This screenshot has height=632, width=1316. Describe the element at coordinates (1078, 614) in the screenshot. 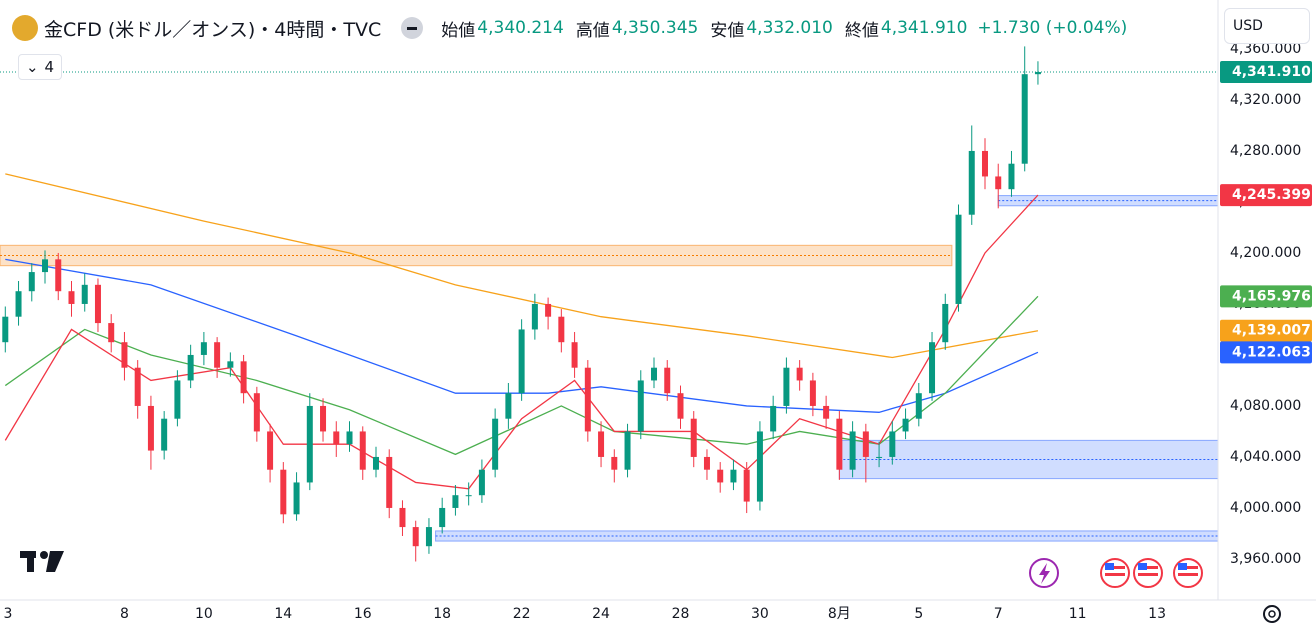

I see `x-tick-label: 11` at that location.